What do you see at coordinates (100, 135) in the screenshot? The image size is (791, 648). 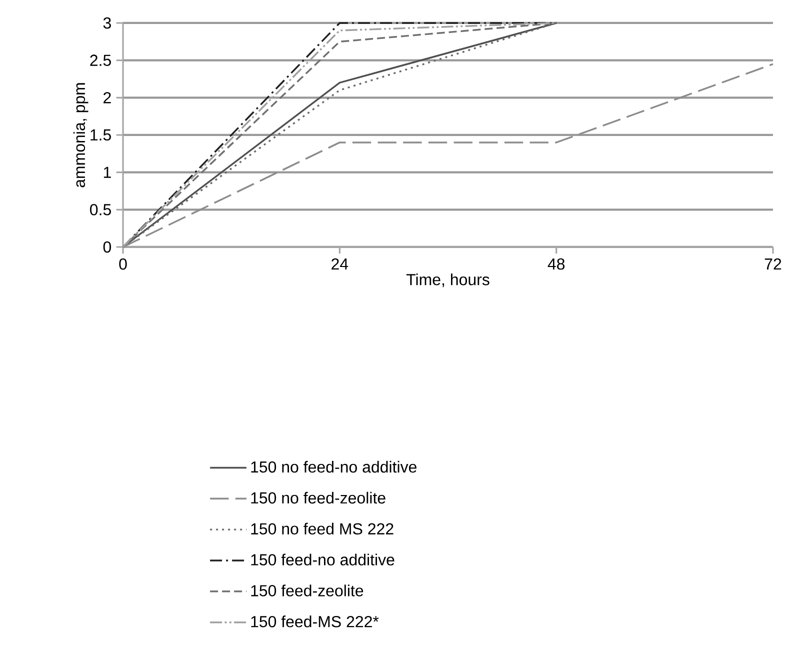 I see `y-tick-label: 1.5` at bounding box center [100, 135].